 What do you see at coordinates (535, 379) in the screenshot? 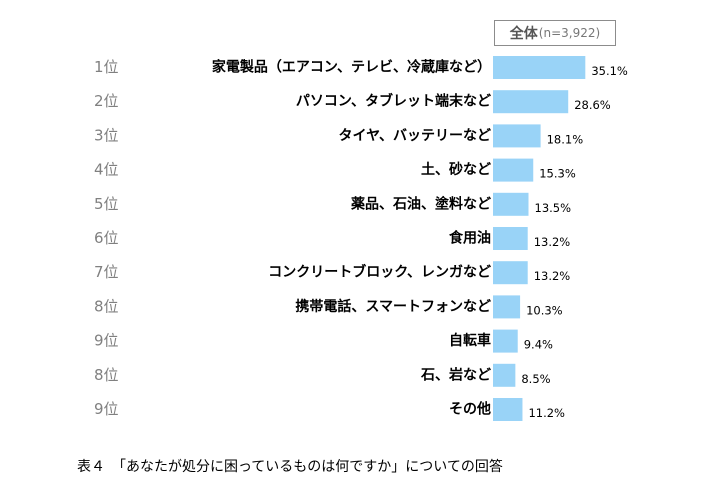
I see `value-label: 8.5%` at bounding box center [535, 379].